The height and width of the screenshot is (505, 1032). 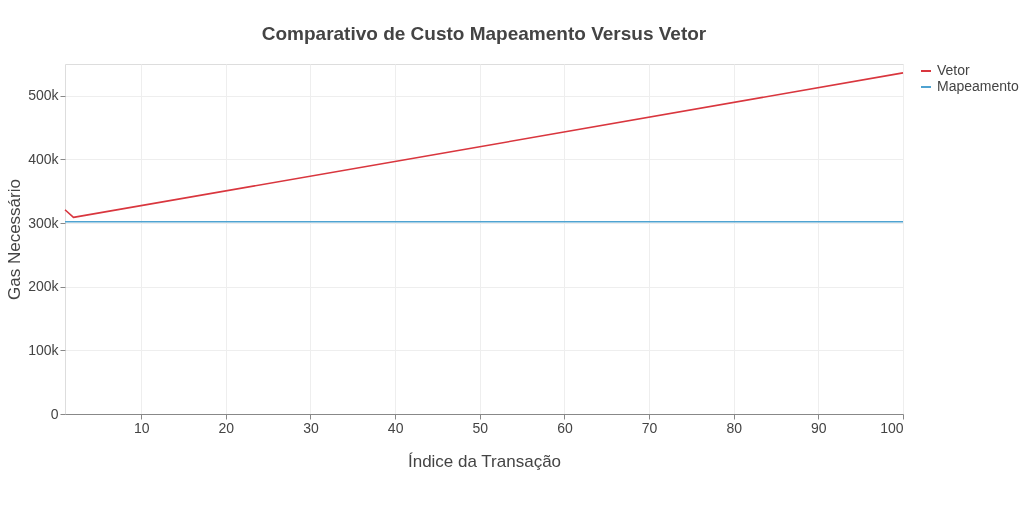 What do you see at coordinates (141, 427) in the screenshot?
I see `x-tick-label: 10` at bounding box center [141, 427].